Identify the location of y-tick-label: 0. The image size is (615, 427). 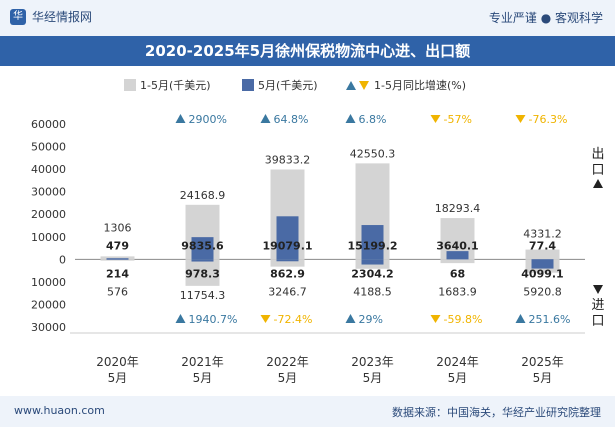
(62, 259).